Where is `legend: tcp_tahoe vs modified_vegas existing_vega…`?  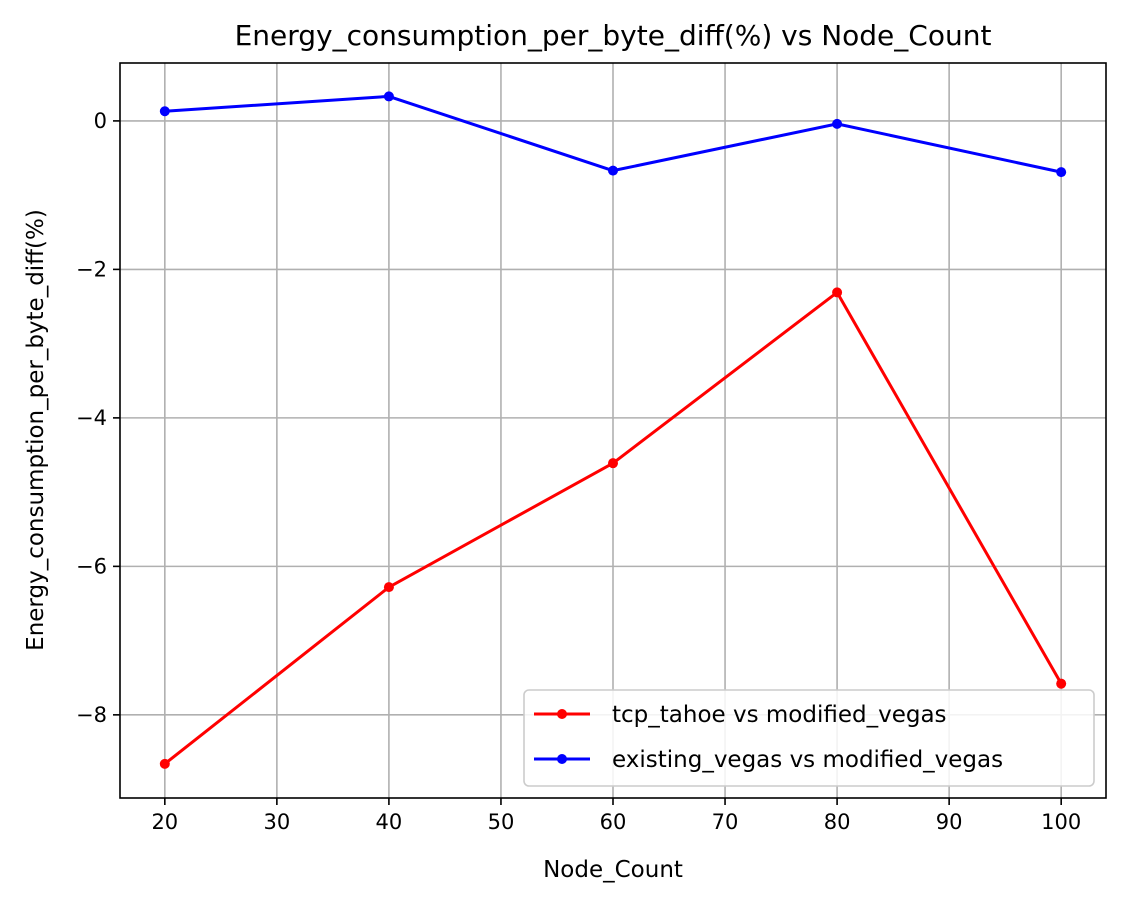
legend: tcp_tahoe vs modified_vegas existing_vega… is located at coordinates (809, 738).